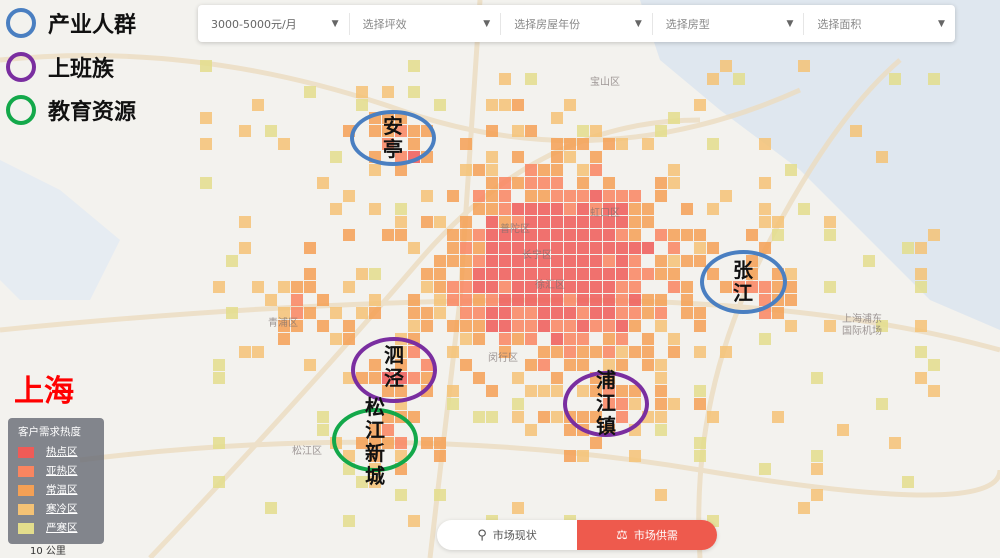  I want to click on building-year-select: 选择房屋年份 ▼, so click(576, 23).